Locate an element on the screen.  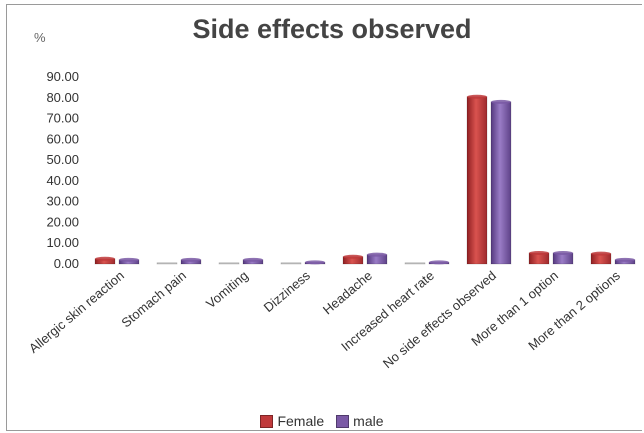
x-category-label: Vomiting is located at coordinates (227, 290).